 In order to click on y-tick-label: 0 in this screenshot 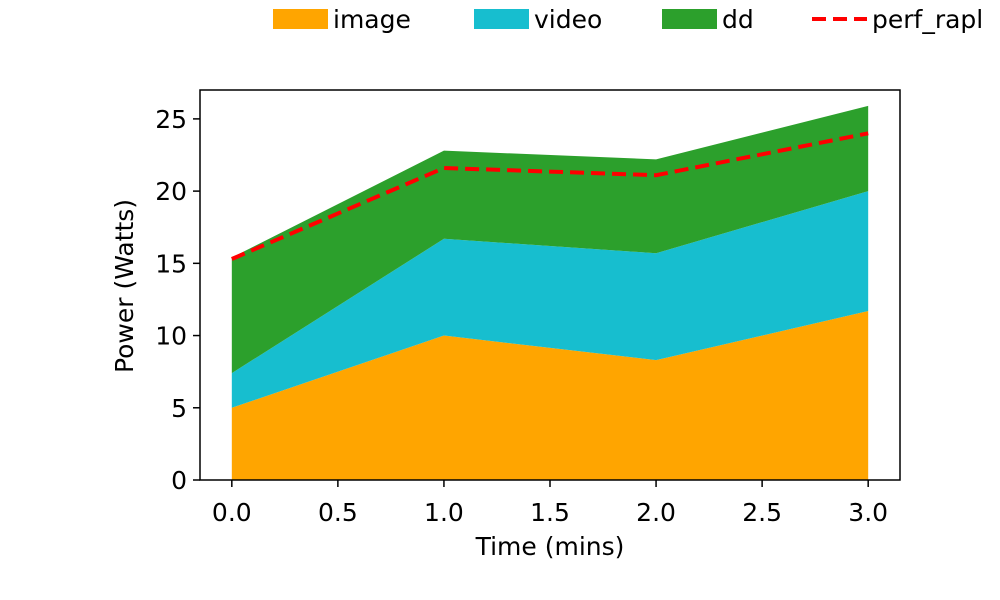, I will do `click(179, 480)`.